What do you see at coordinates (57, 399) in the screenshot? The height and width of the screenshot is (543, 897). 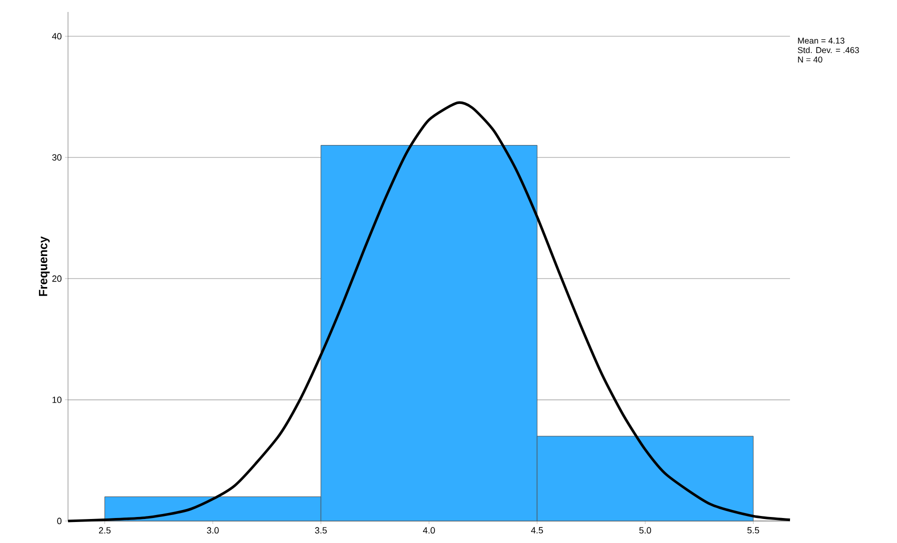 I see `y-tick-label: 10` at bounding box center [57, 399].